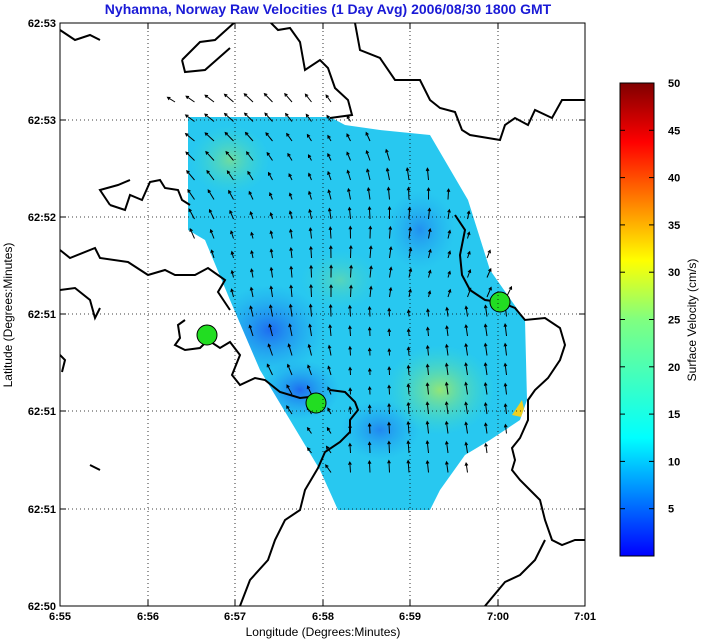  What do you see at coordinates (692, 320) in the screenshot?
I see `colorbar-label: Surface Velocity (cm/s)` at bounding box center [692, 320].